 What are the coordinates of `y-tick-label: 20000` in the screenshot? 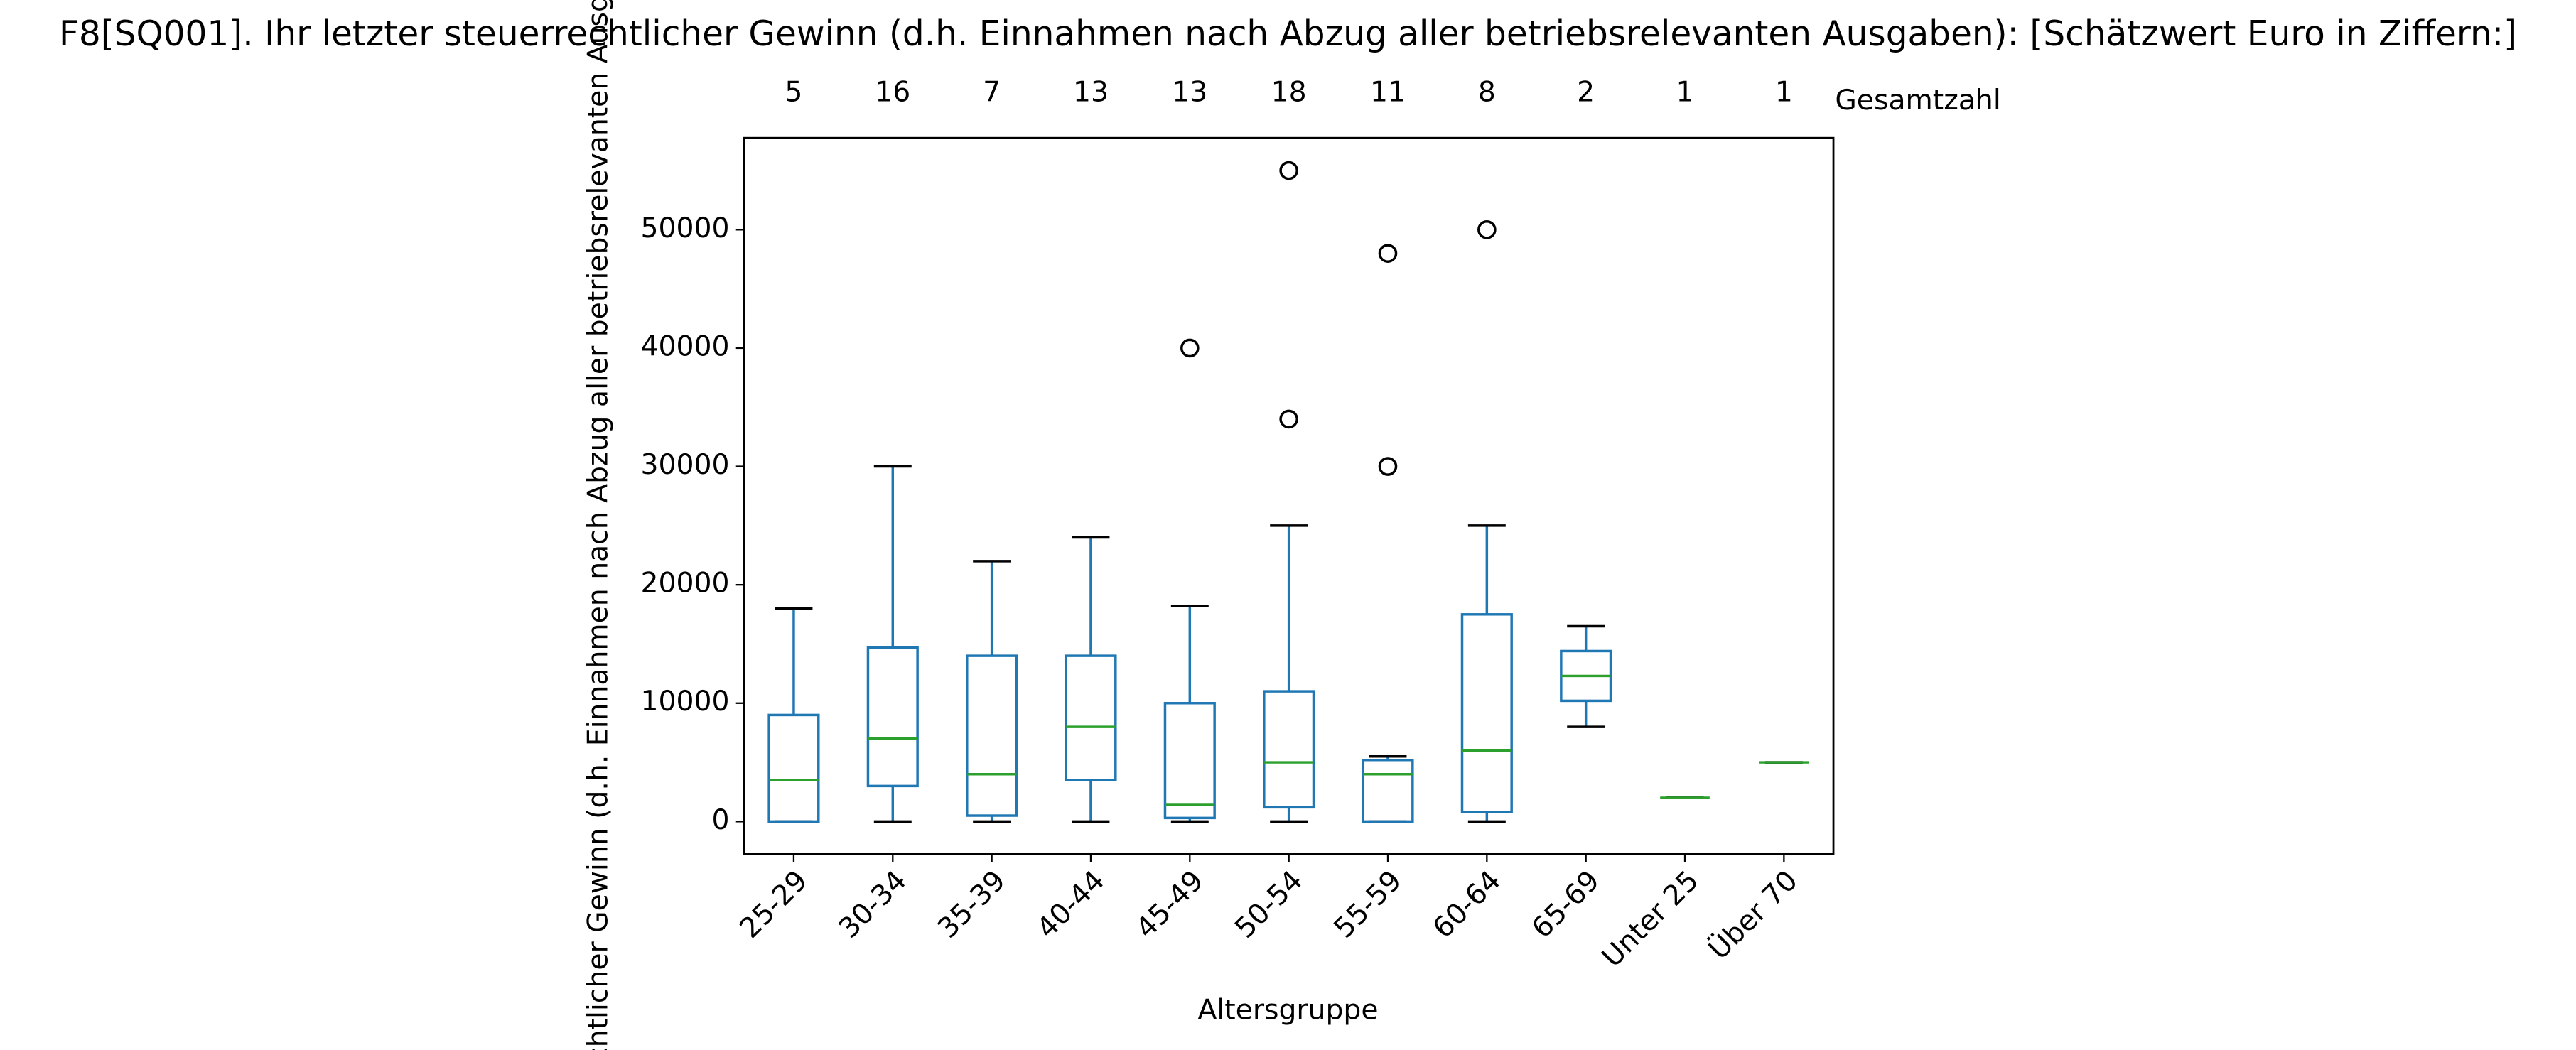 It's located at (684, 584).